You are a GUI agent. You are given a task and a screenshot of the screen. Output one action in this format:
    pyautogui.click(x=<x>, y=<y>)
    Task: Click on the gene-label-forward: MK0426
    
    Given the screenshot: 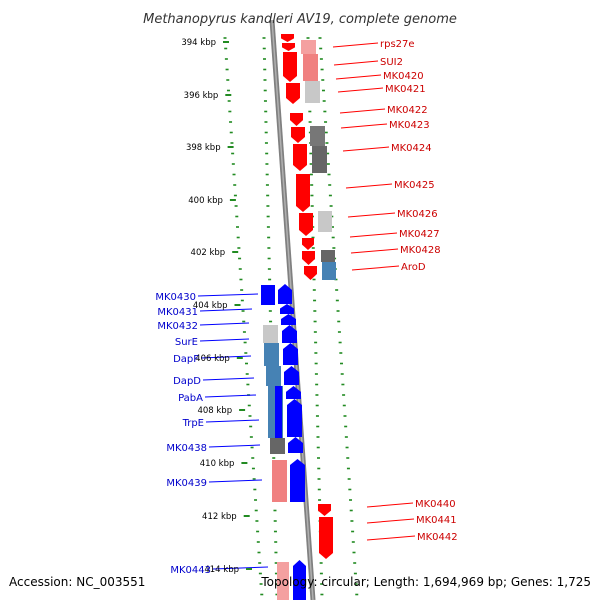 What is the action you would take?
    pyautogui.click(x=417, y=214)
    